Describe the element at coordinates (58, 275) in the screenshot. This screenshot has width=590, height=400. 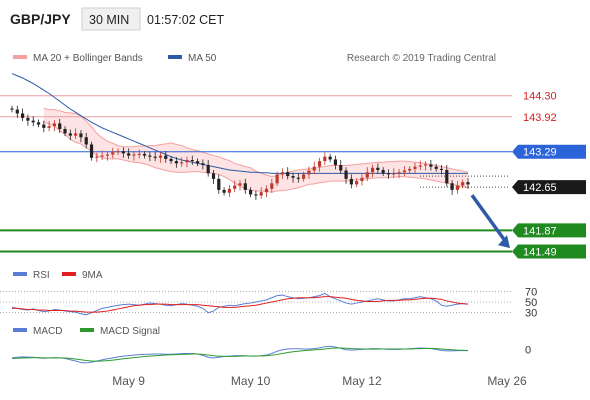
I see `rsi-legend: RSI 9MA` at that location.